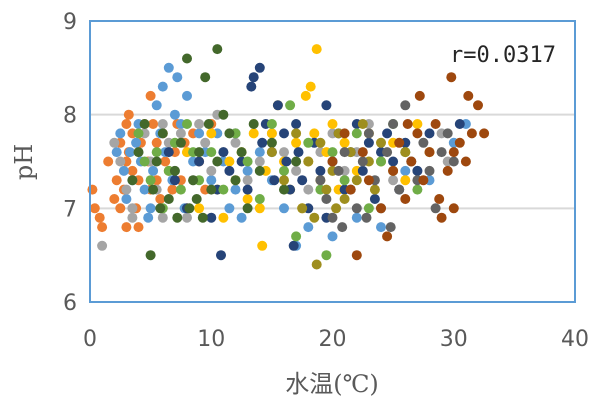  I want to click on x-tick-label: 10, so click(211, 339).